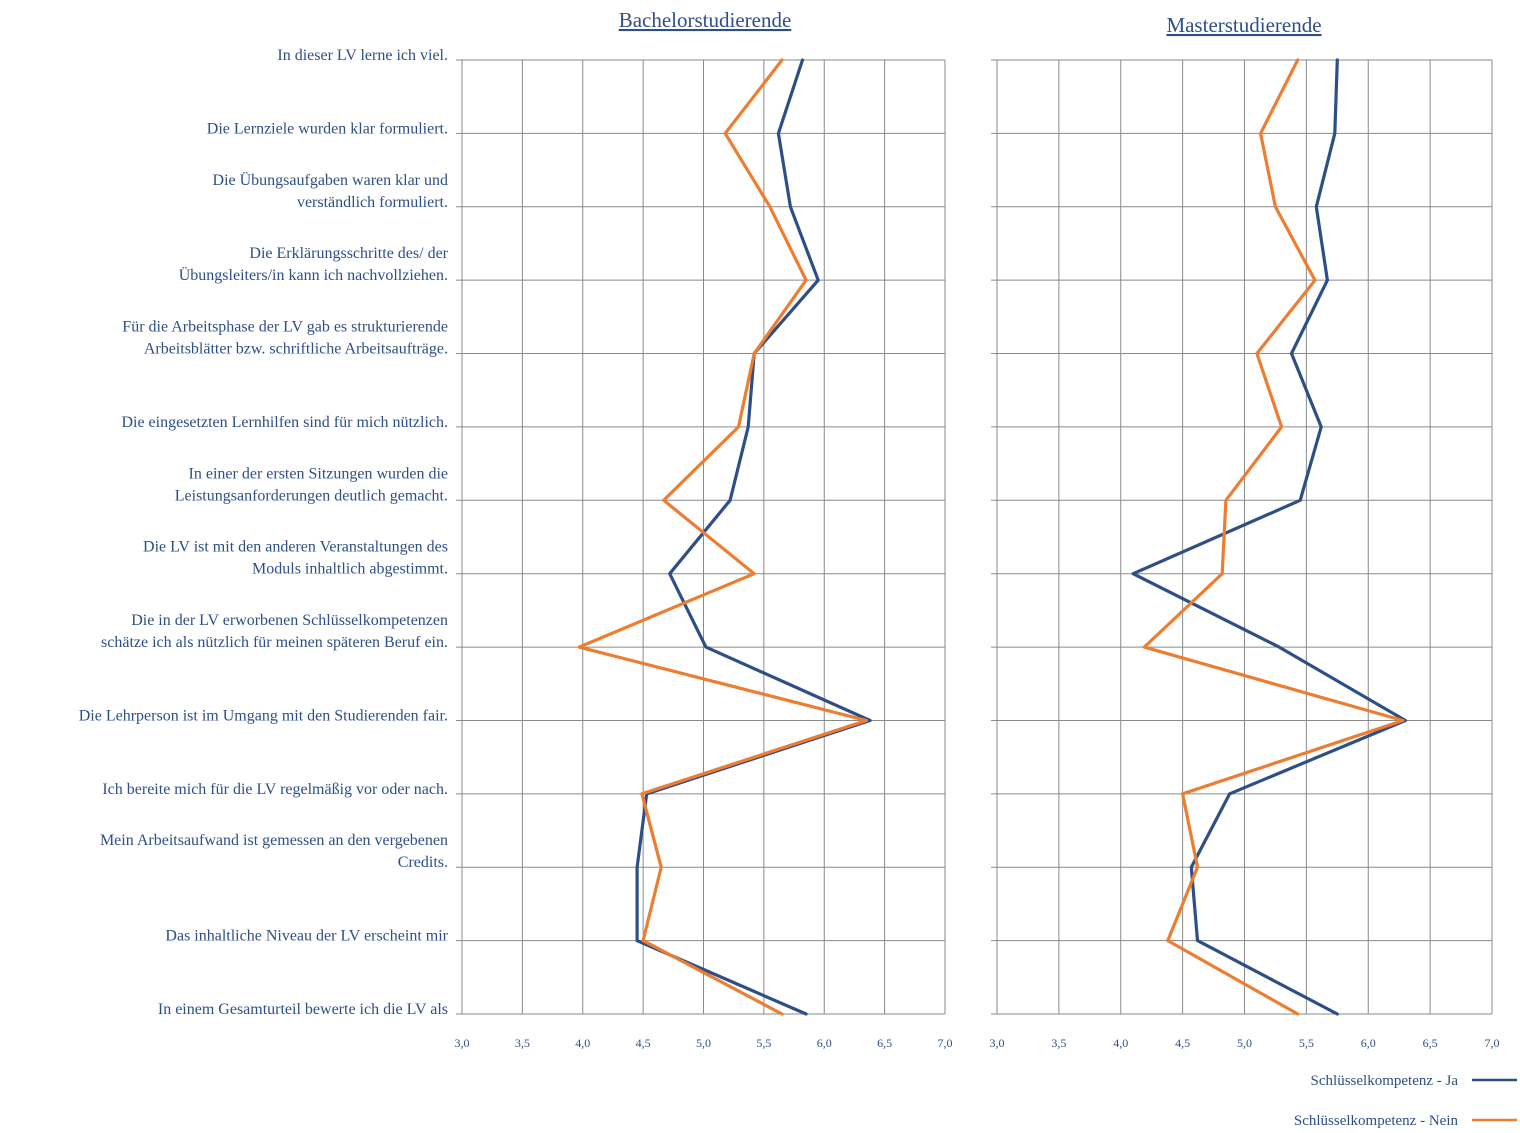 The height and width of the screenshot is (1133, 1520). I want to click on chart-title-master: Masterstudierende, so click(1243, 25).